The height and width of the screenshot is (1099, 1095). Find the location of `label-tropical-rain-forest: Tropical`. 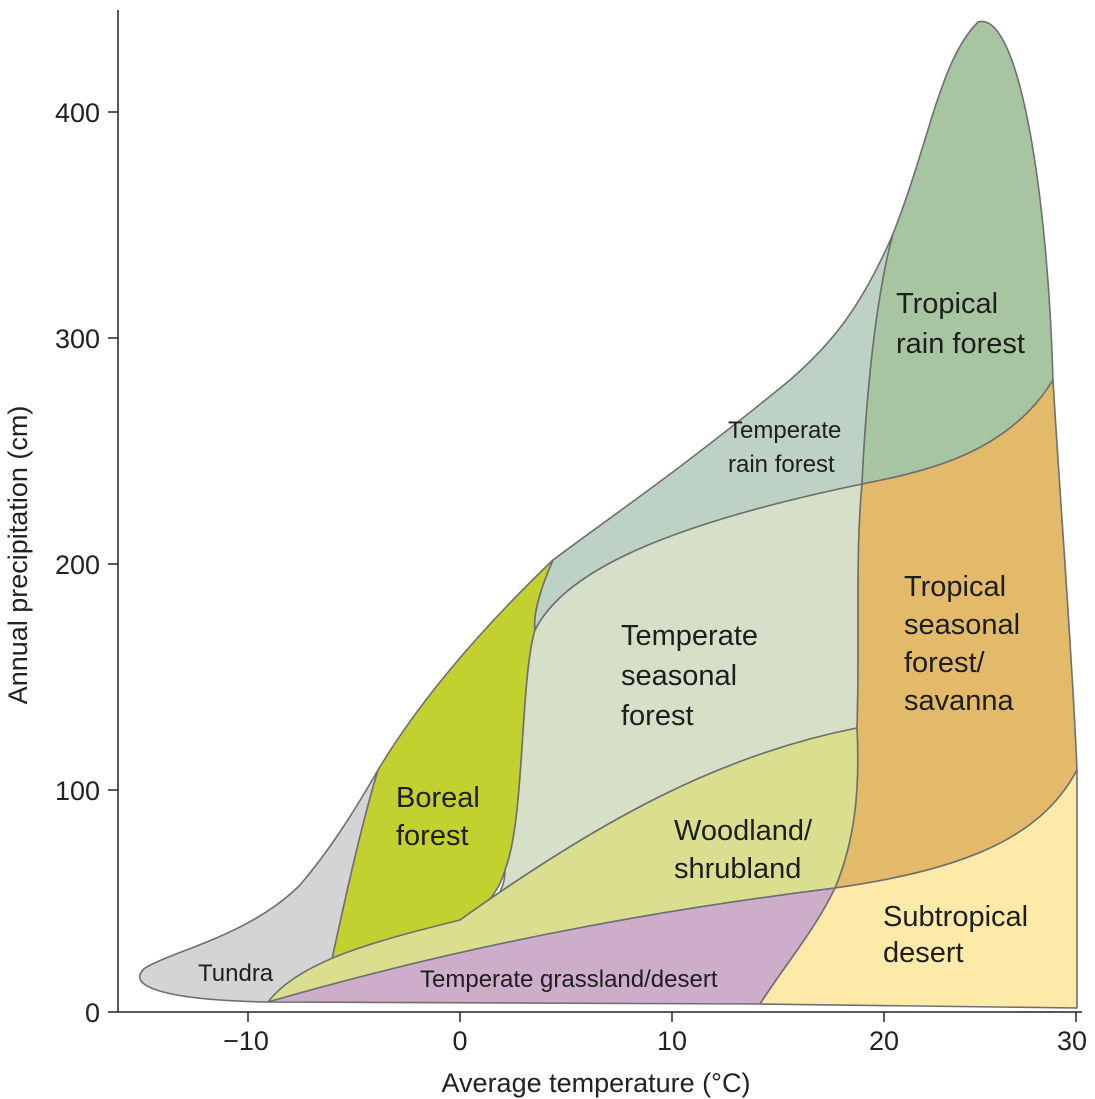

label-tropical-rain-forest: Tropical is located at coordinates (947, 304).